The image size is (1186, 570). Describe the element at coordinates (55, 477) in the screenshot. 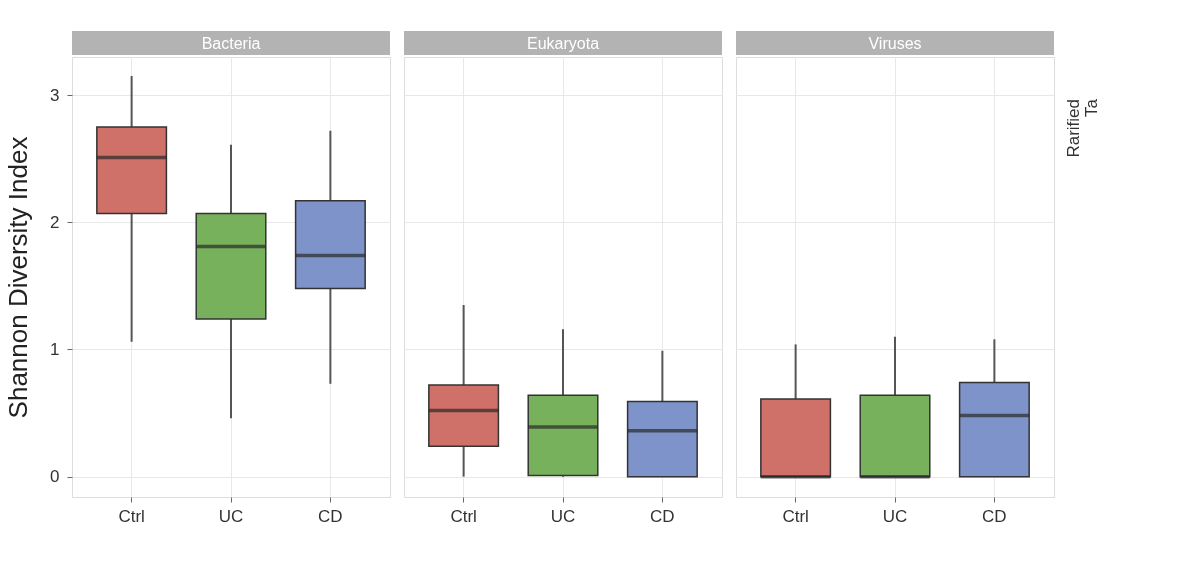

I see `y-tick-label: 0` at that location.